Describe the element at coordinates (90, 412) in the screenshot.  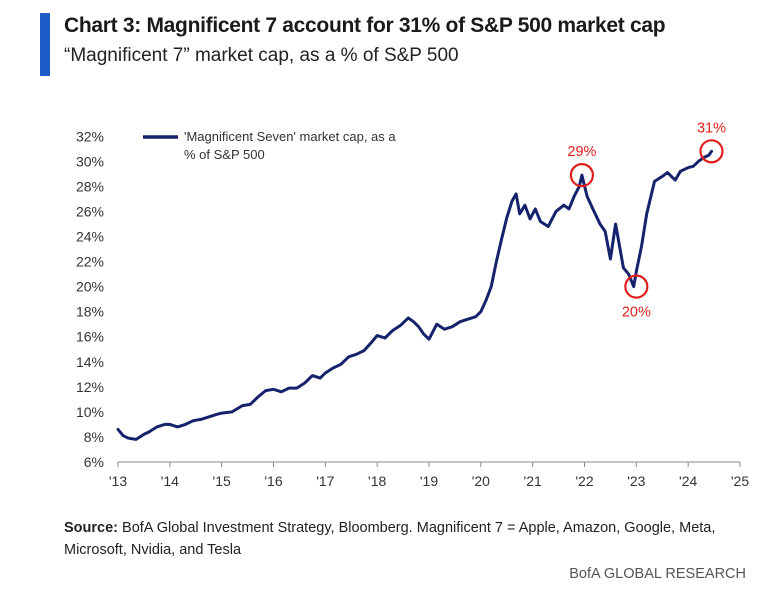
I see `y-tick-label: 10%` at that location.